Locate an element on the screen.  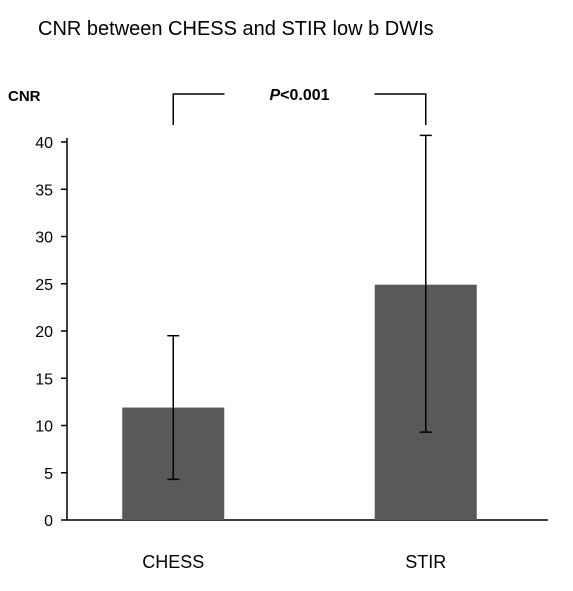
y-axis-label: CNR is located at coordinates (24, 96).